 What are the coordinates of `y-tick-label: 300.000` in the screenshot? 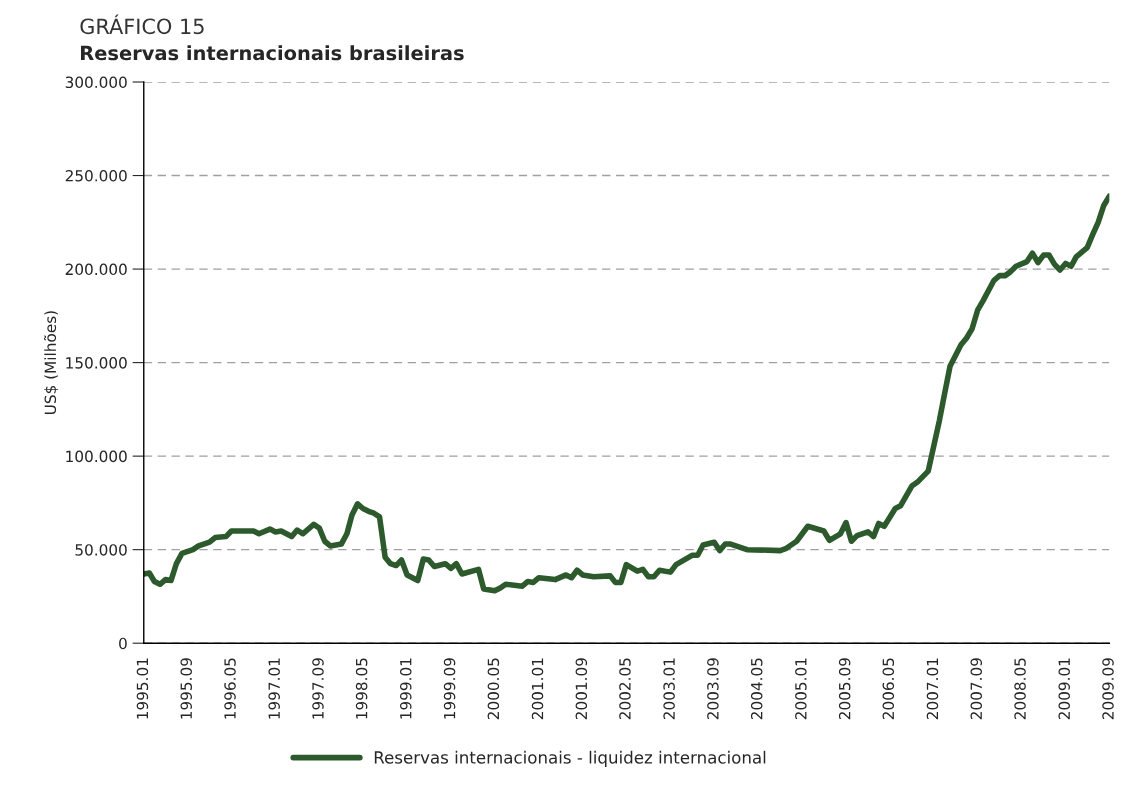 It's located at (96, 82).